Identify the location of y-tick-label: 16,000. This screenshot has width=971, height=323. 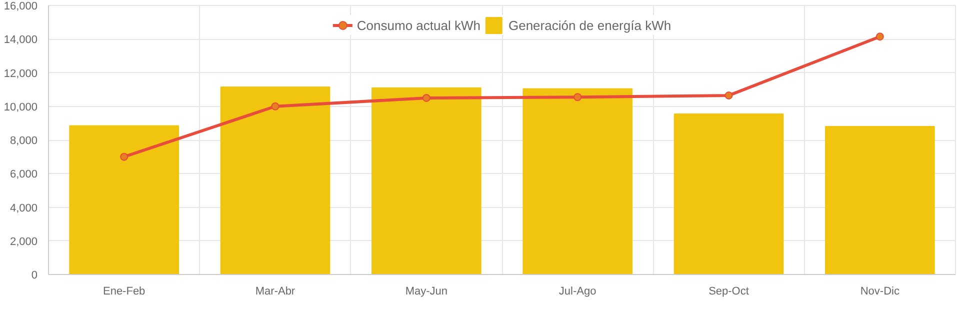
(21, 6).